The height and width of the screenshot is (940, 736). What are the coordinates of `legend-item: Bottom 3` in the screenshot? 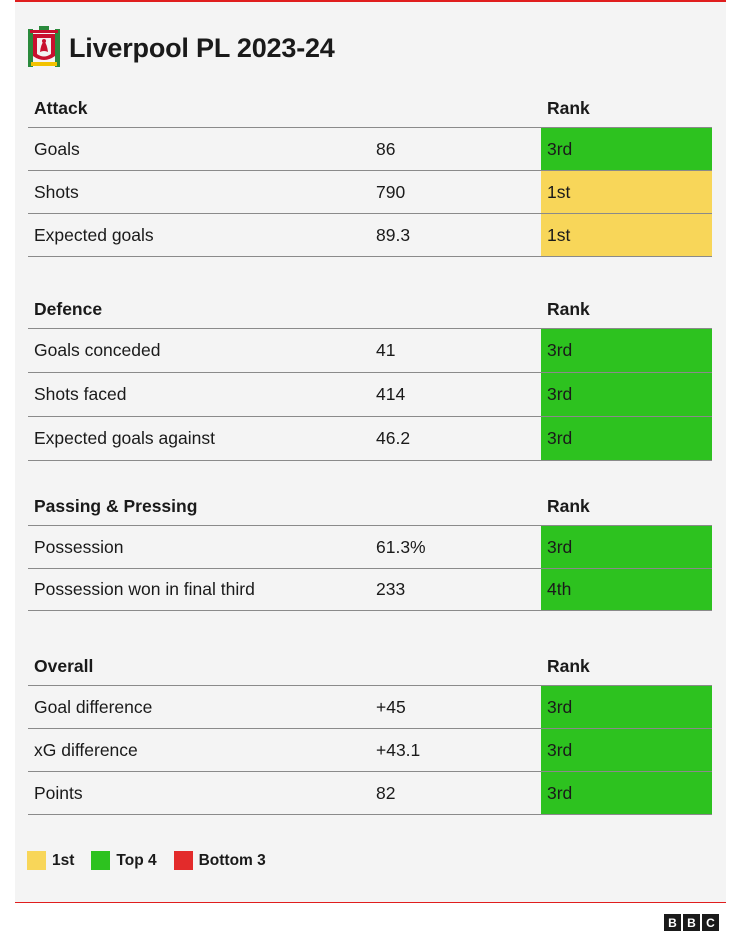 It's located at (219, 860).